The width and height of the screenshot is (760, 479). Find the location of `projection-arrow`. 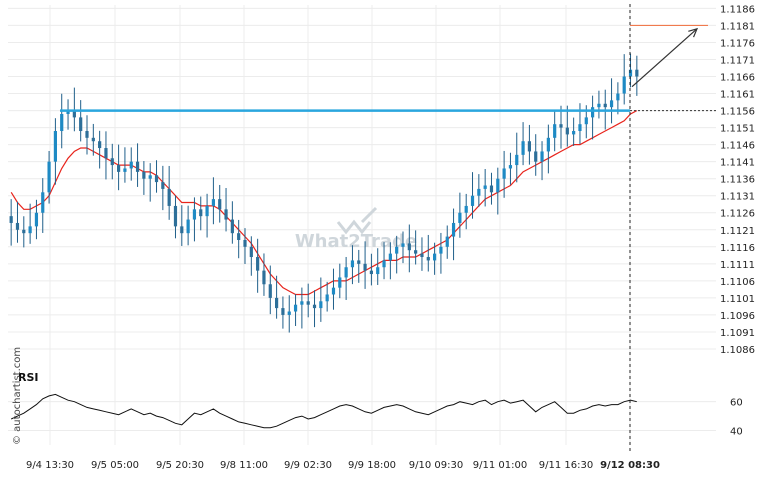

projection-arrow is located at coordinates (664, 58).